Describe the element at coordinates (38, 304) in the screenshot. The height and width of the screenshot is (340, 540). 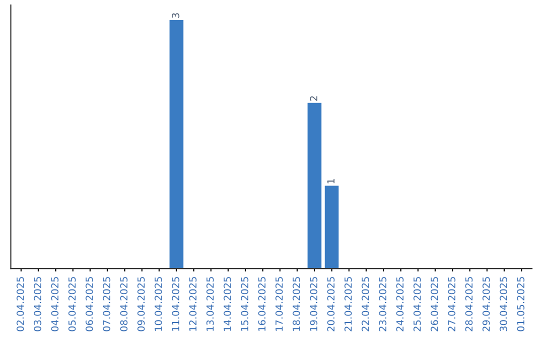
I see `x-tick-label: 03.04.2025` at that location.